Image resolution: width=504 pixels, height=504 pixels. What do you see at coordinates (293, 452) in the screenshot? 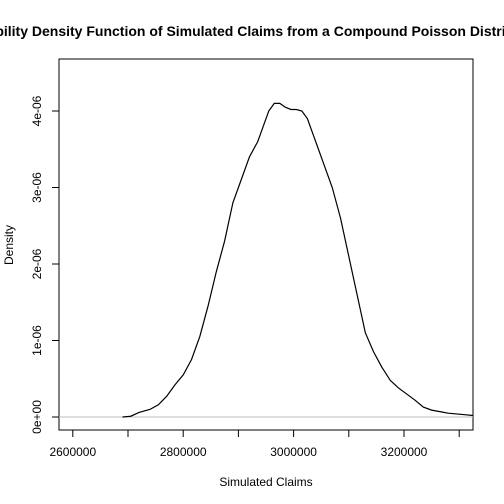
I see `x-tick-label: 3000000` at bounding box center [293, 452].